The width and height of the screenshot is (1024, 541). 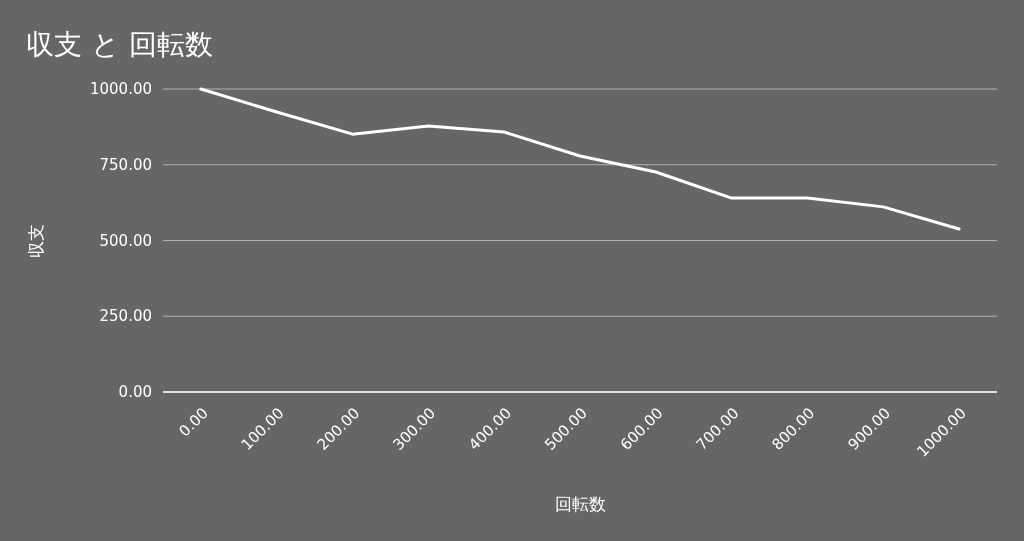 I want to click on ytick: 1000.00, so click(x=120, y=89).